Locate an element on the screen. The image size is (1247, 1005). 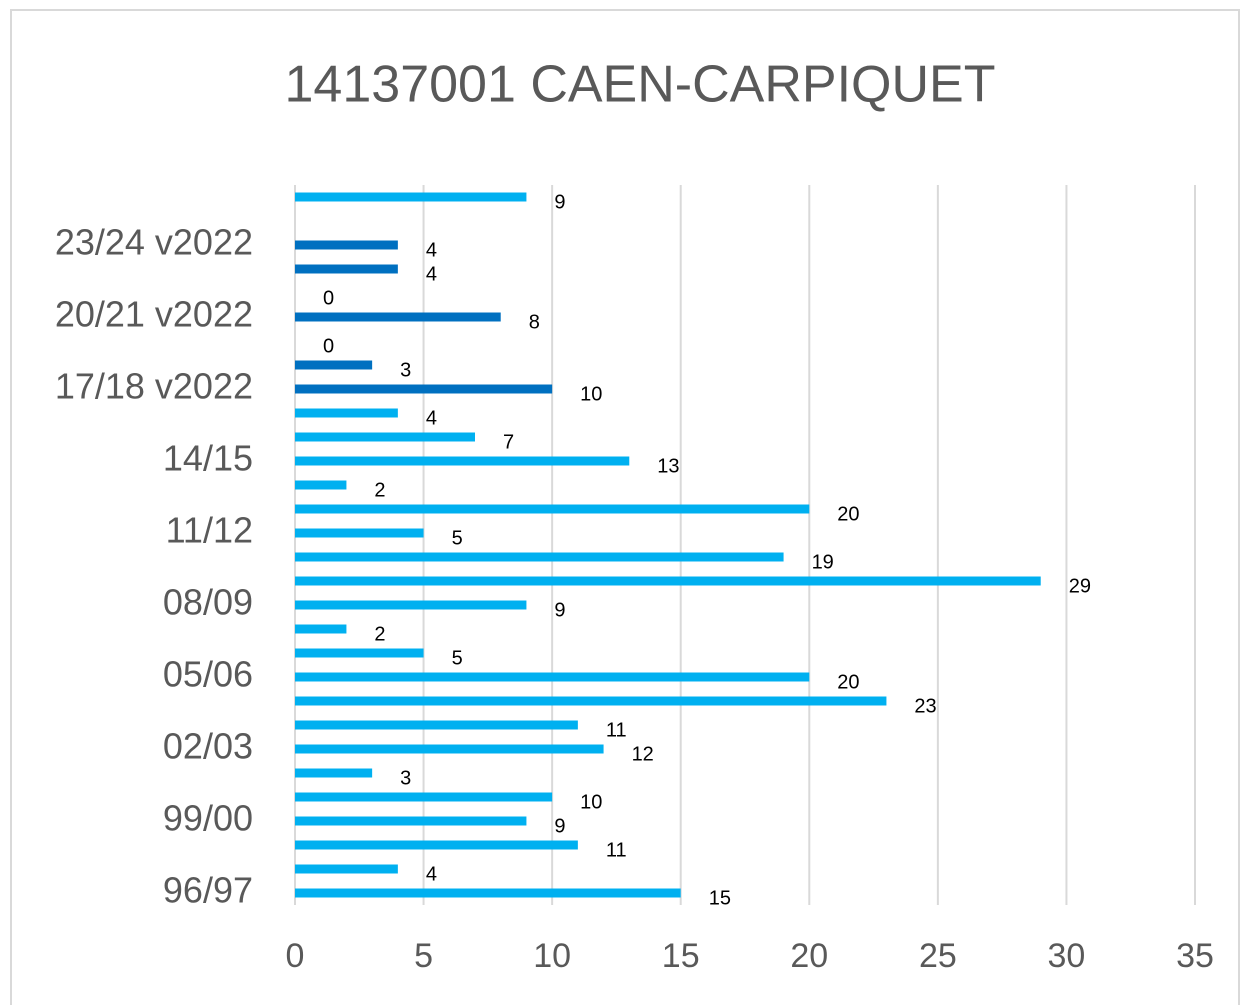
x-tick-label: 25 is located at coordinates (938, 956).